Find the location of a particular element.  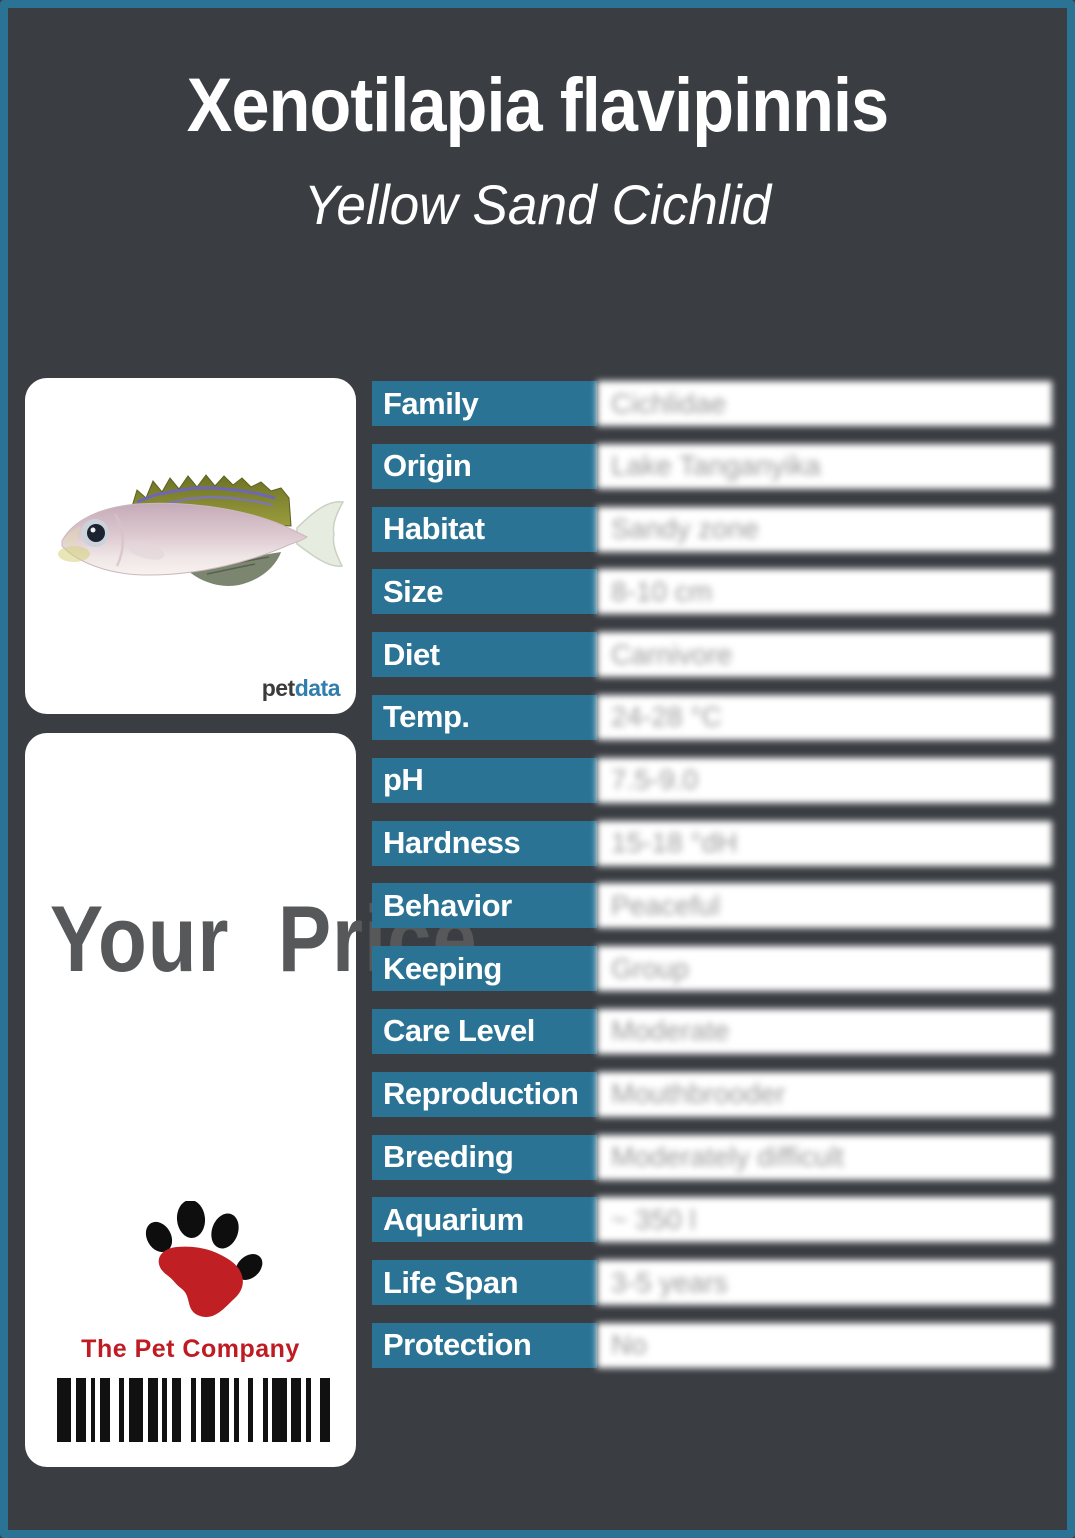

row-label: Family is located at coordinates (484, 403).